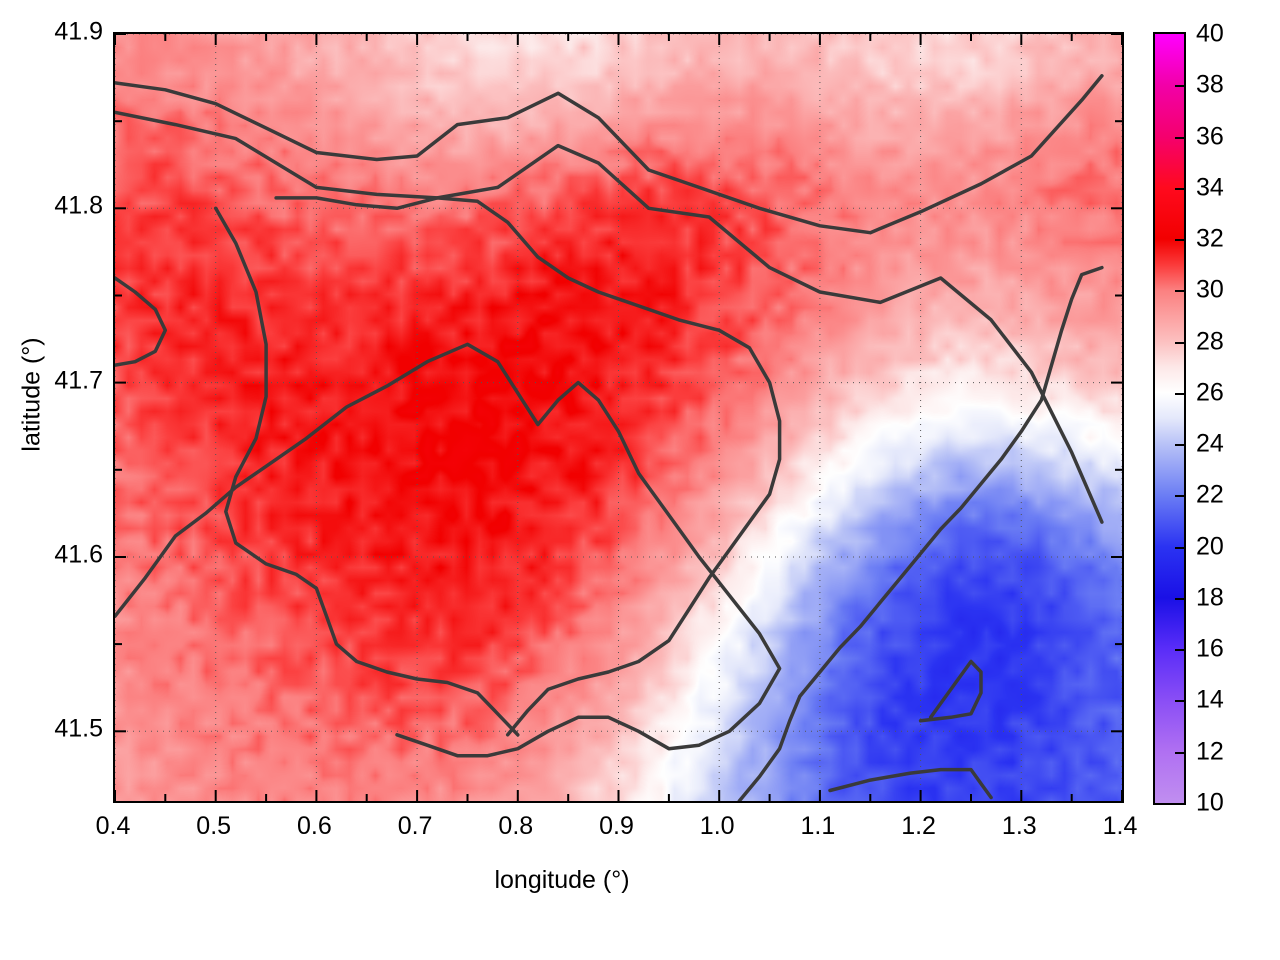 The width and height of the screenshot is (1280, 960). Describe the element at coordinates (1210, 238) in the screenshot. I see `colorbar-tick-label: 32` at that location.